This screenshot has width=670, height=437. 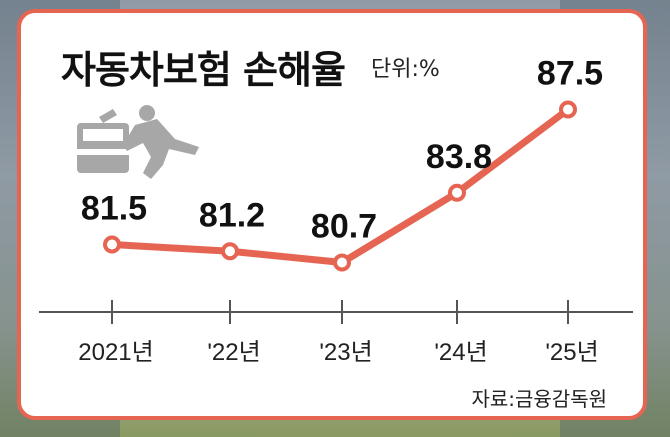 What do you see at coordinates (233, 352) in the screenshot?
I see `x-tick-label: '22년` at bounding box center [233, 352].